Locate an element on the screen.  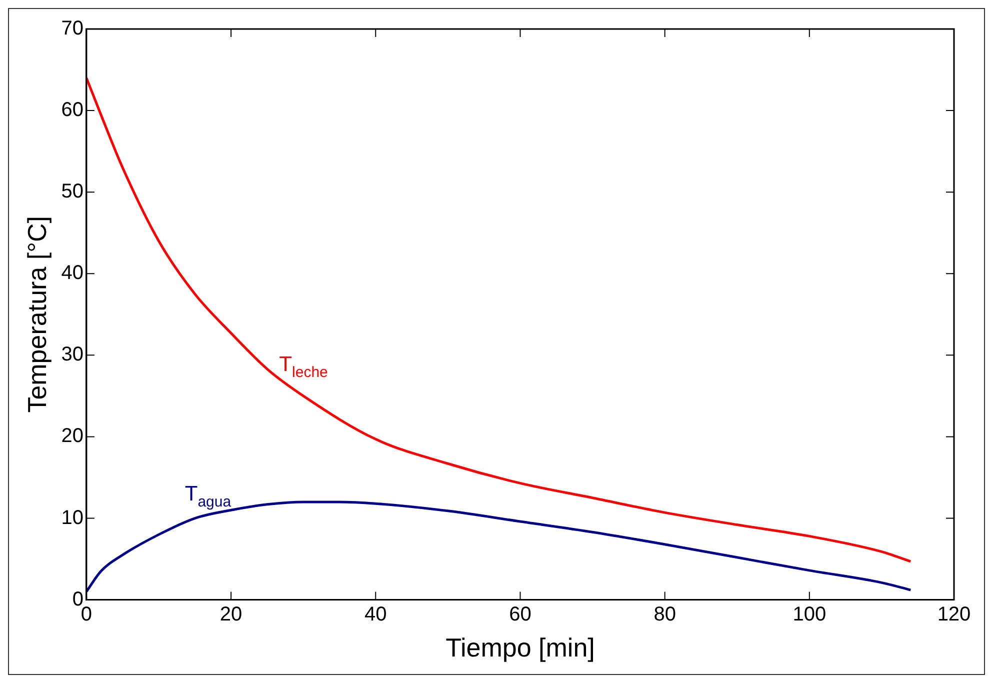
y-tick-label: 60 is located at coordinates (72, 110).